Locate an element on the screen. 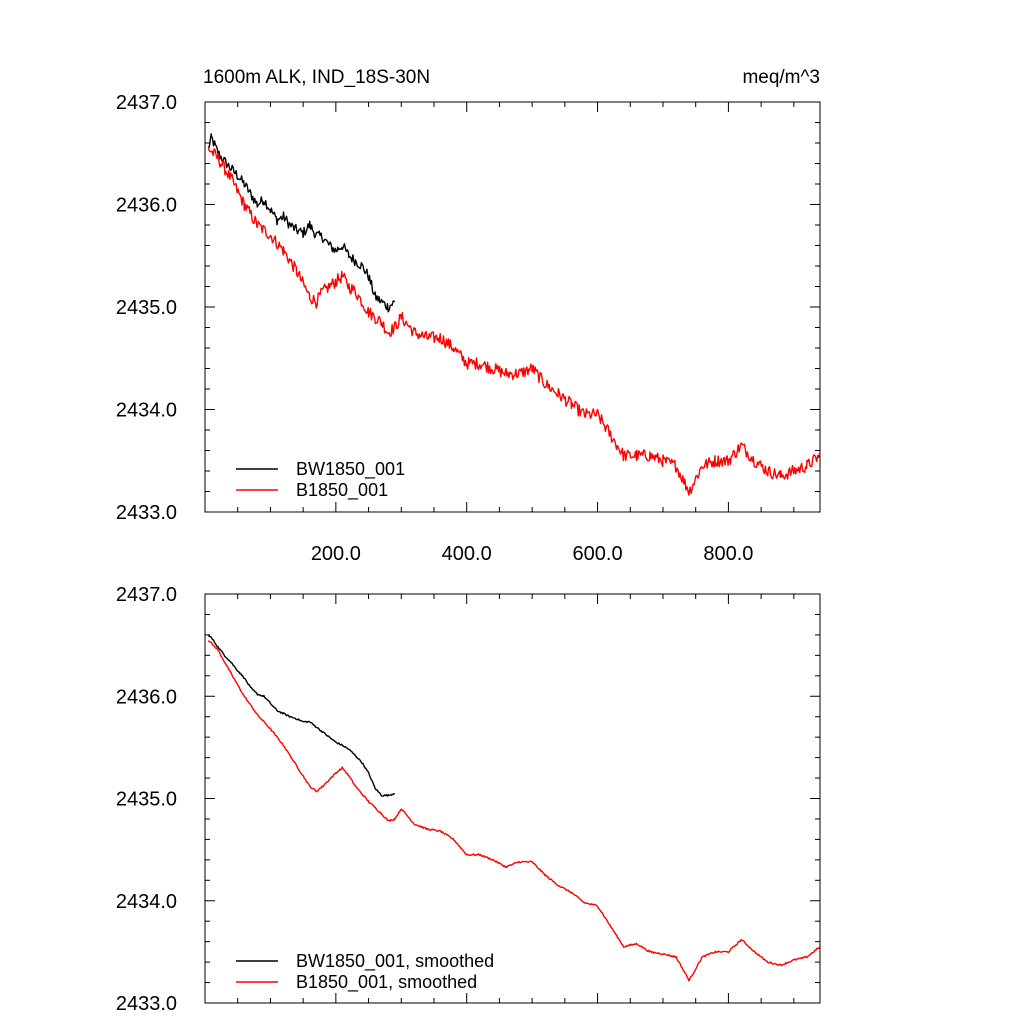 The height and width of the screenshot is (1024, 1024). top-panel-title: 1600m ALK, IND_18S-30N is located at coordinates (316, 77).